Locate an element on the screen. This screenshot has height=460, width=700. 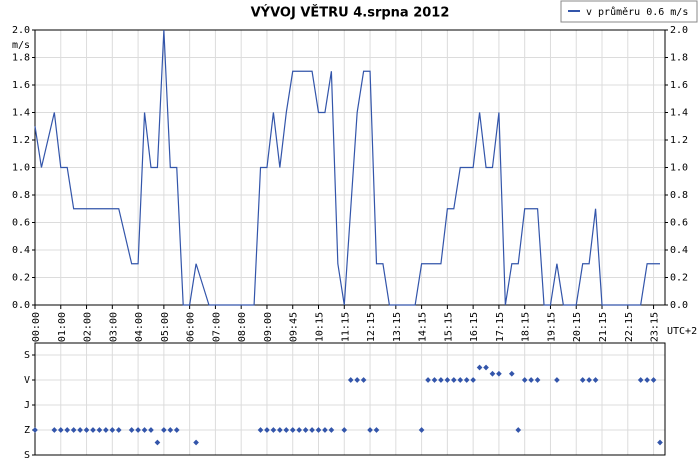
legend: v průměru 0.6 m/s is located at coordinates (629, 11).